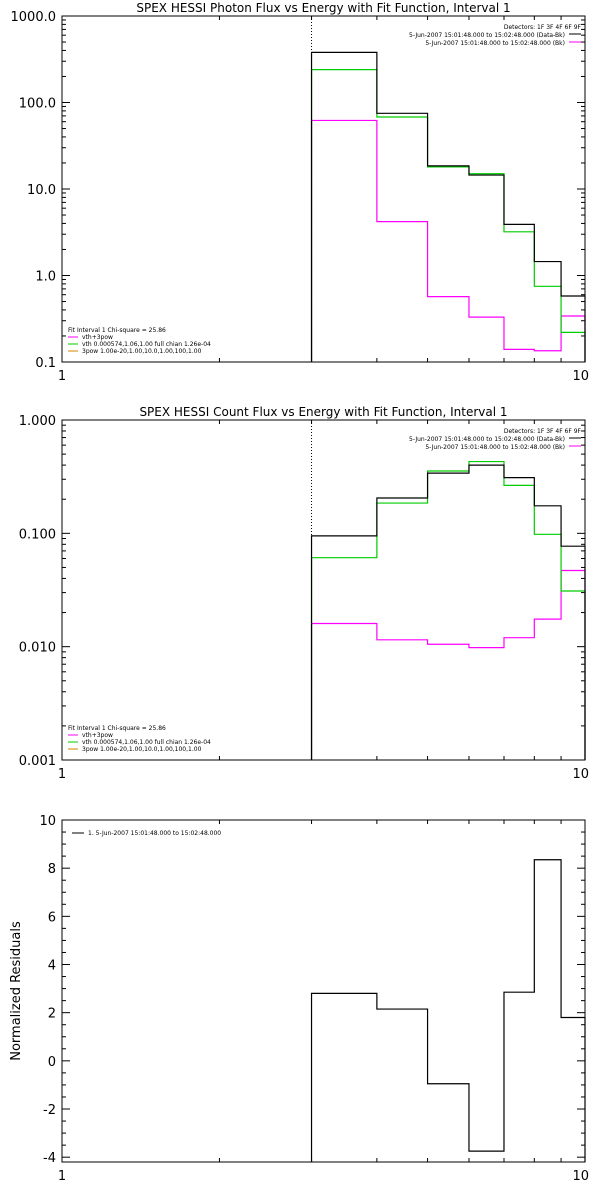  What do you see at coordinates (49, 1110) in the screenshot?
I see `y-tick-label: -2` at bounding box center [49, 1110].